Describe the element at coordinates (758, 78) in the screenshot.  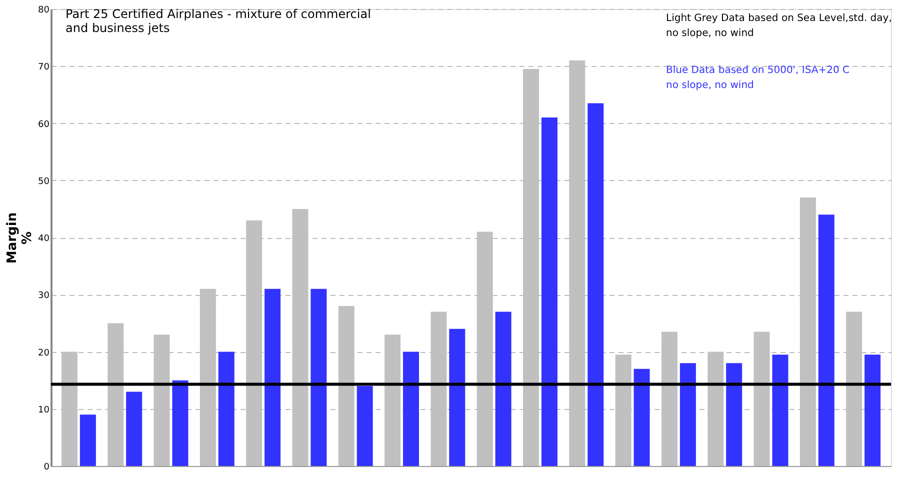
I see `annotation: Blue Data based on 5000', ISA+20 C no slope, no wind` at that location.